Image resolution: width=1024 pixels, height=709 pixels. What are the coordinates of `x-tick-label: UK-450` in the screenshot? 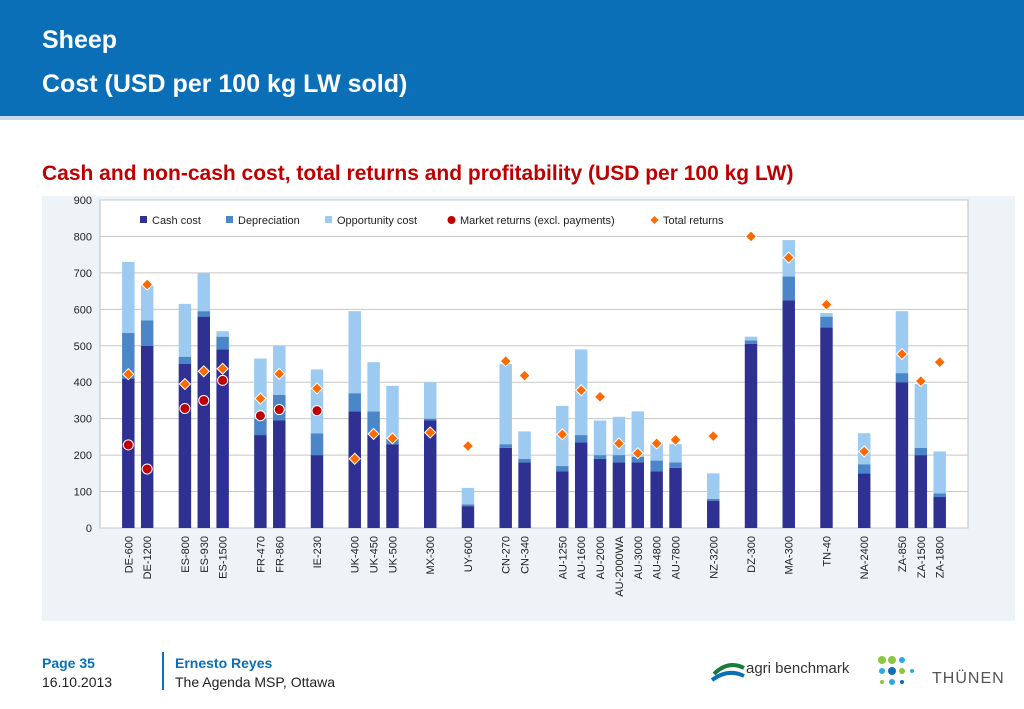 It's located at (375, 554).